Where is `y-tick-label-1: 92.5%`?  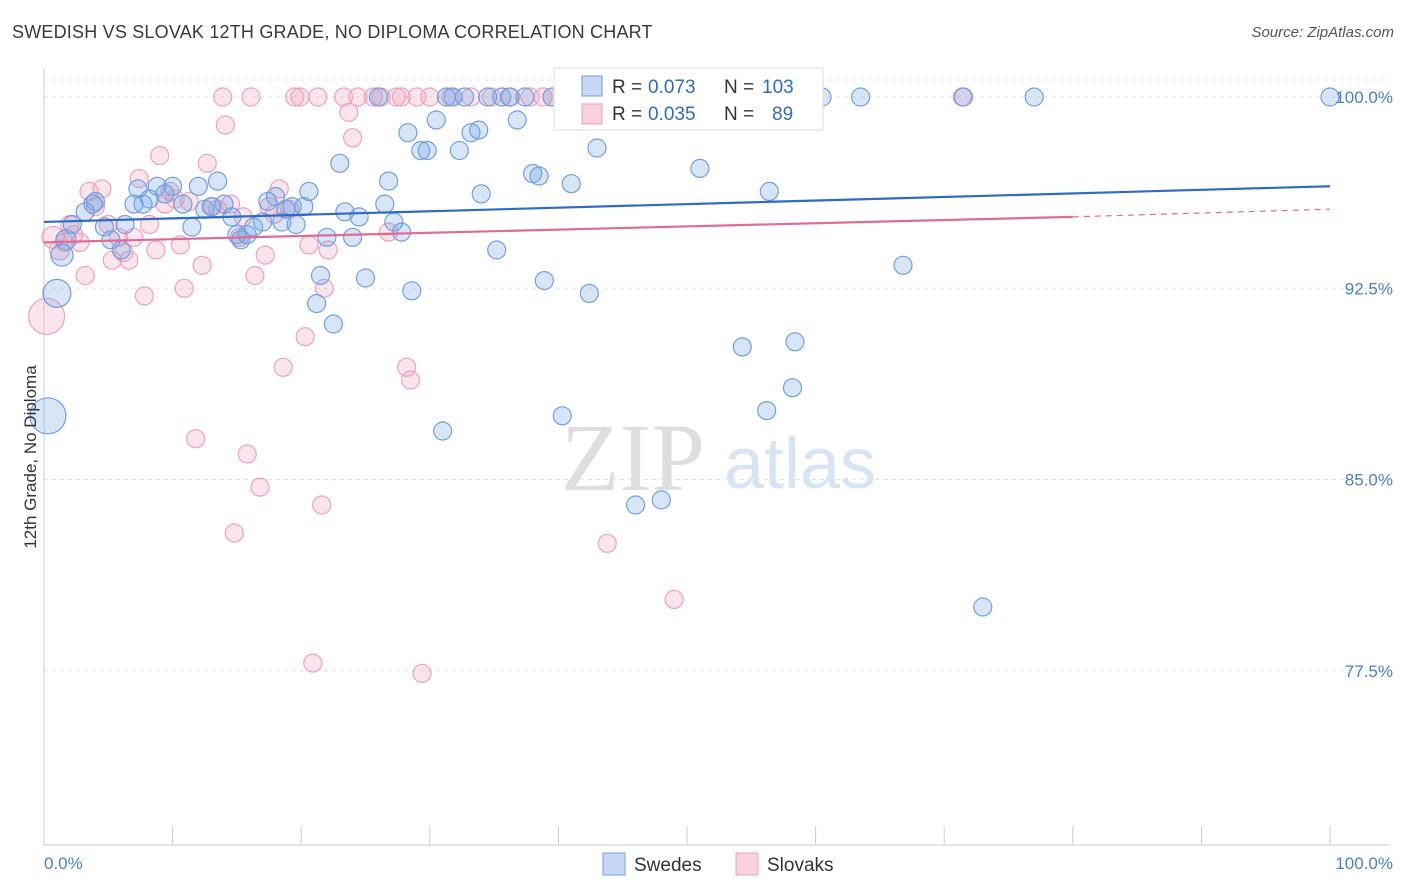 y-tick-label-1: 92.5% is located at coordinates (1369, 288).